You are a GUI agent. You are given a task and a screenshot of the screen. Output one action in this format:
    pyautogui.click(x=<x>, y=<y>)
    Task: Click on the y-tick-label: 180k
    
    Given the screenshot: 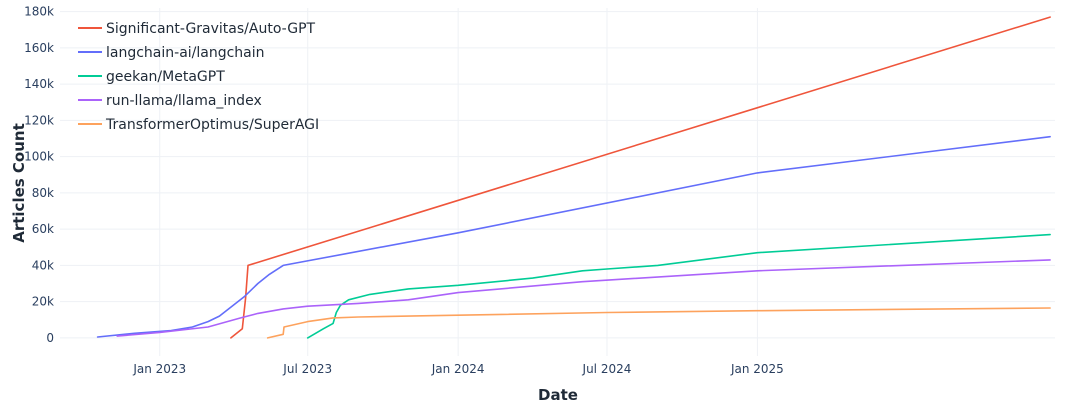 What is the action you would take?
    pyautogui.click(x=39, y=12)
    